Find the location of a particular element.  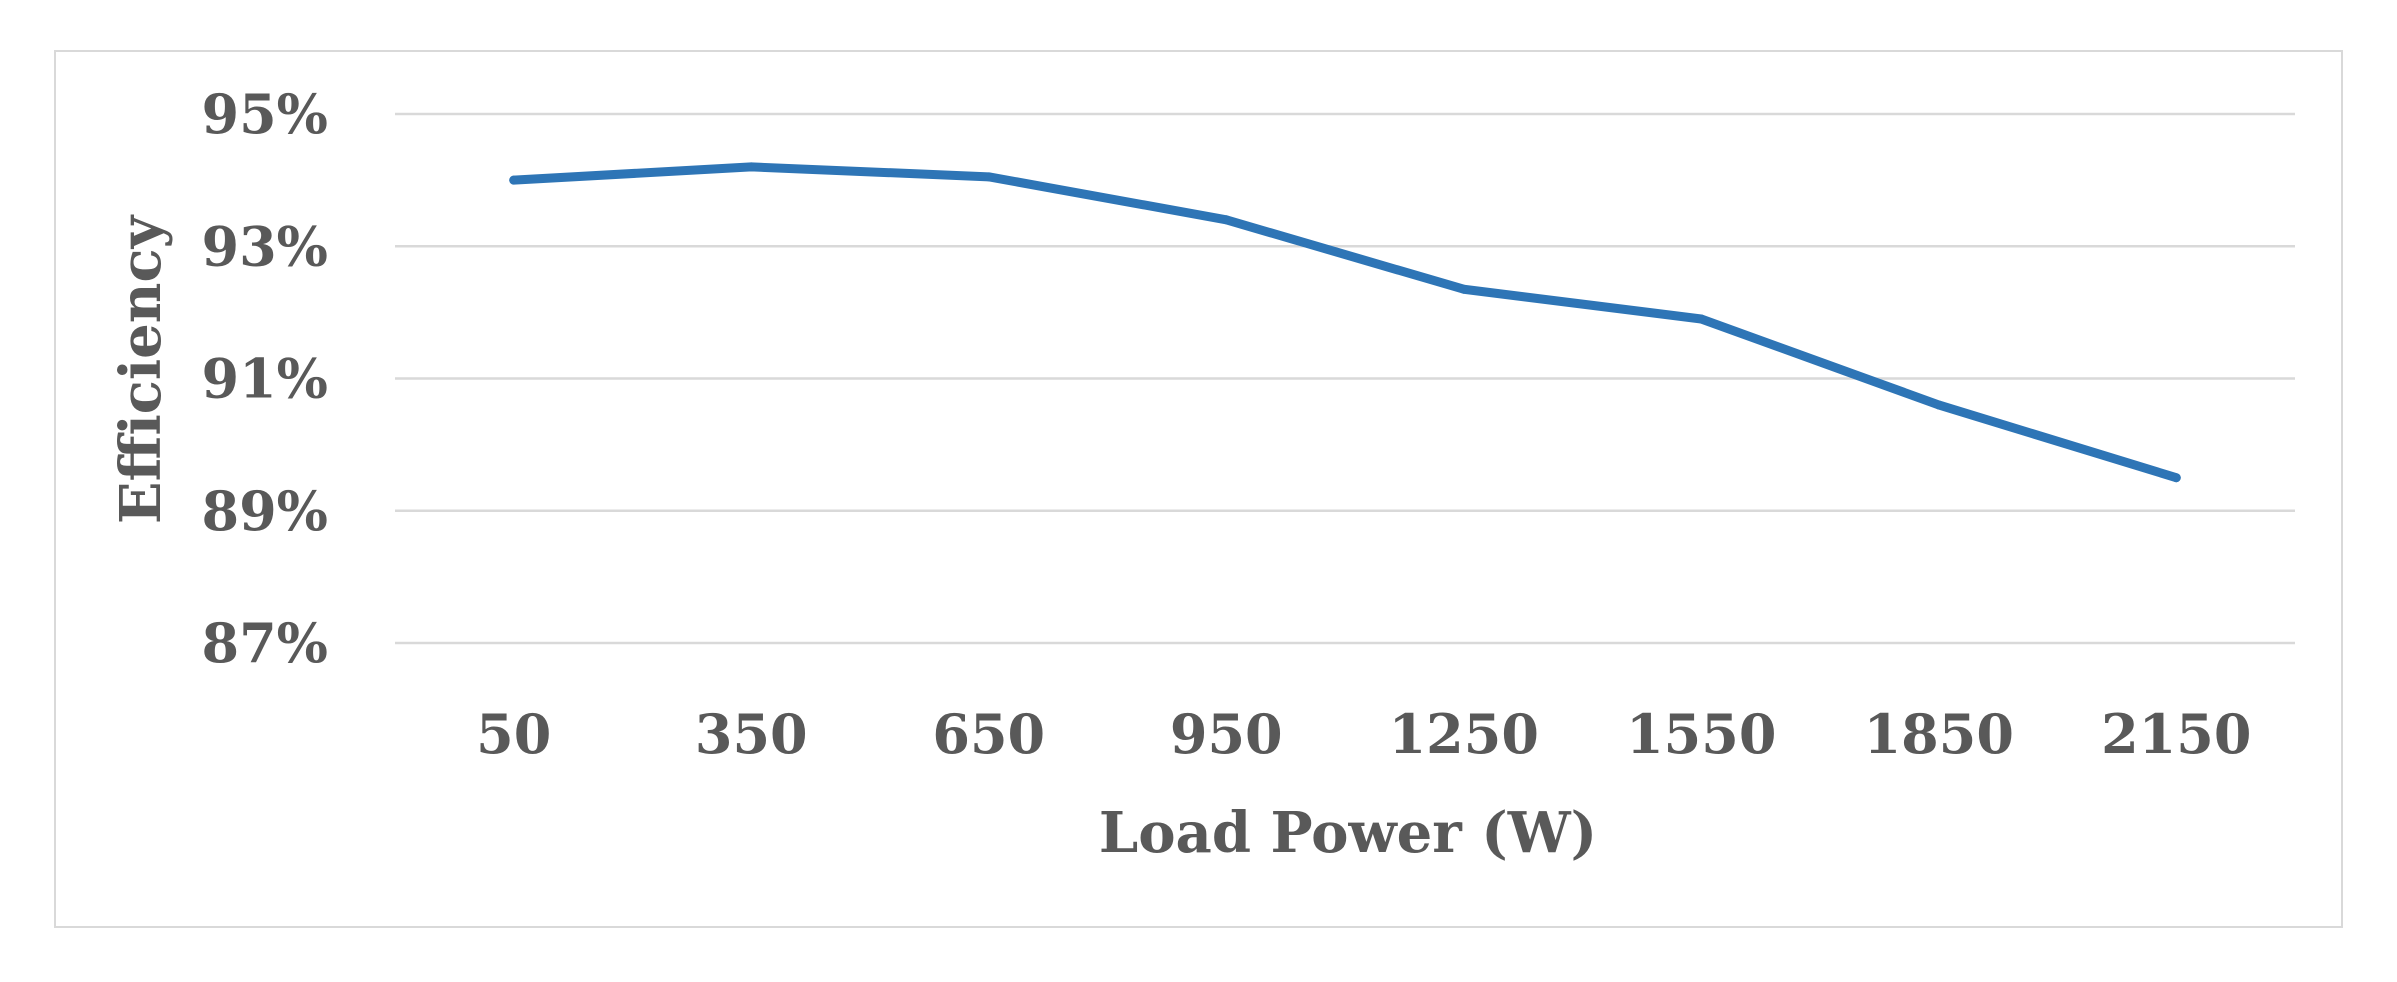

y-tick-label: 93% is located at coordinates (265, 246).